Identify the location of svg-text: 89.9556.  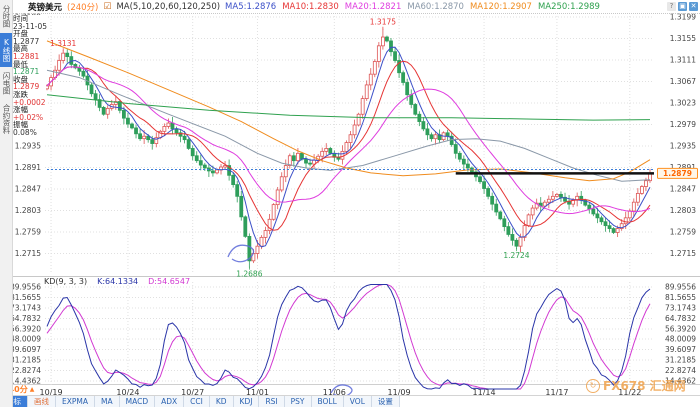
(25, 287).